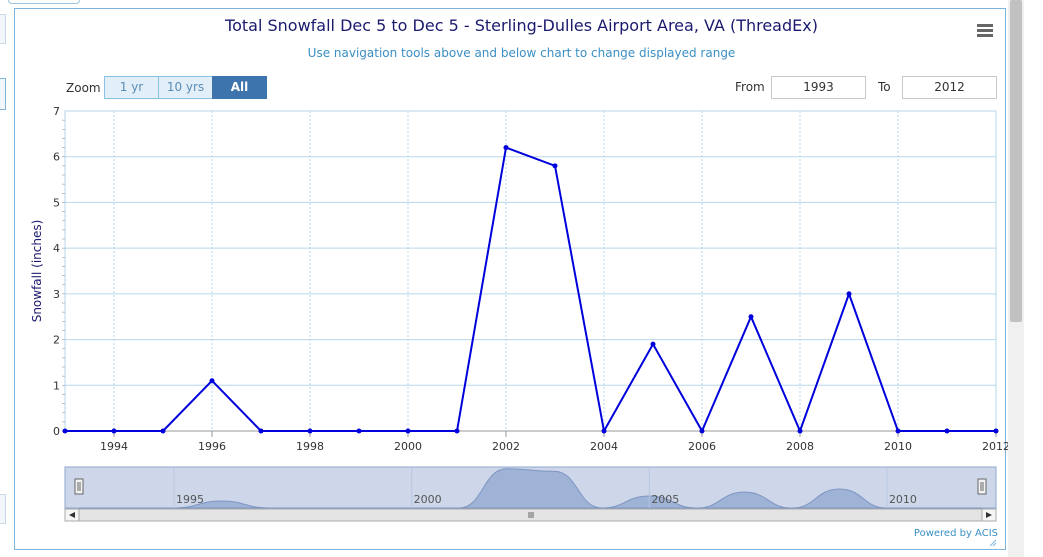  I want to click on from-date-input: 1993, so click(818, 87).